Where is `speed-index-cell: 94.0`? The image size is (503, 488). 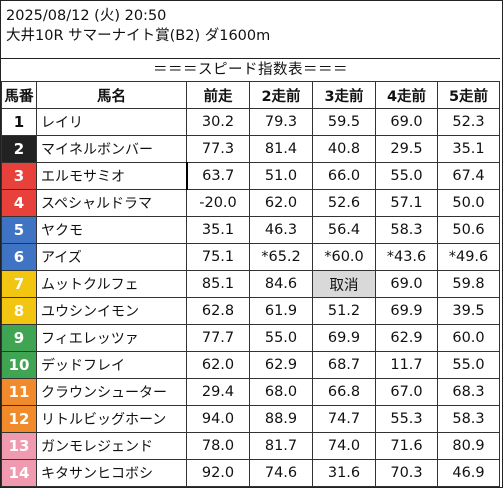
speed-index-cell: 94.0 is located at coordinates (218, 419).